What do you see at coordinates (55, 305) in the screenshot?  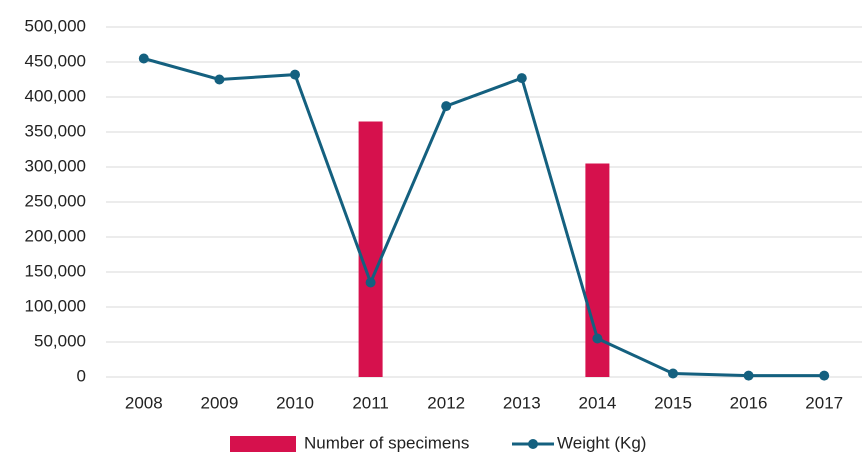 I see `y-tick-label: 100,000` at bounding box center [55, 305].